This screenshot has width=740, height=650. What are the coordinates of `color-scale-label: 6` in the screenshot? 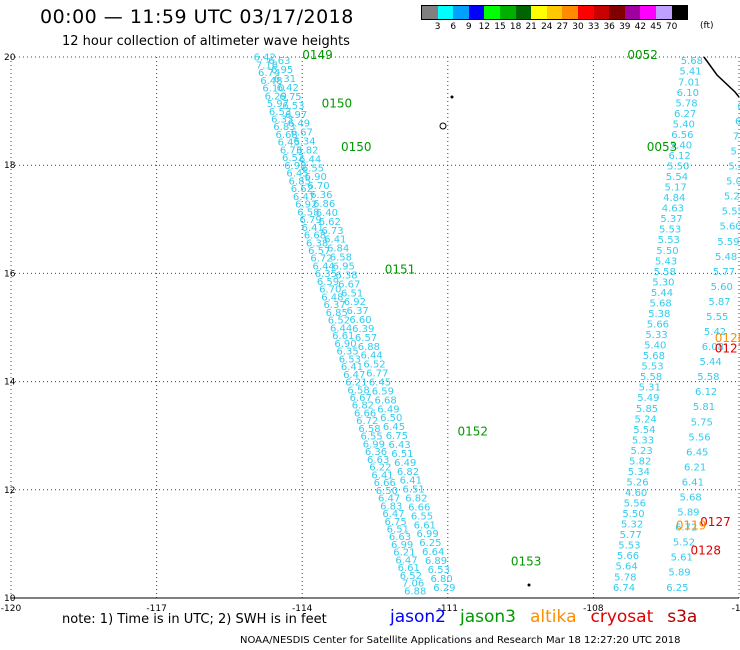 It's located at (453, 27).